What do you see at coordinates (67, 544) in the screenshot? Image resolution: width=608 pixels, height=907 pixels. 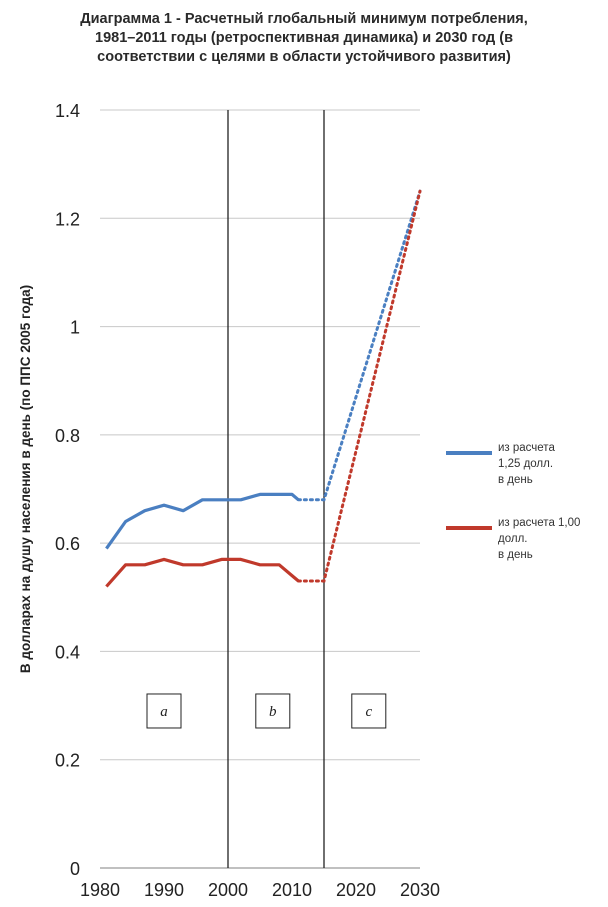 I see `y-tick-label: 0.6` at bounding box center [67, 544].